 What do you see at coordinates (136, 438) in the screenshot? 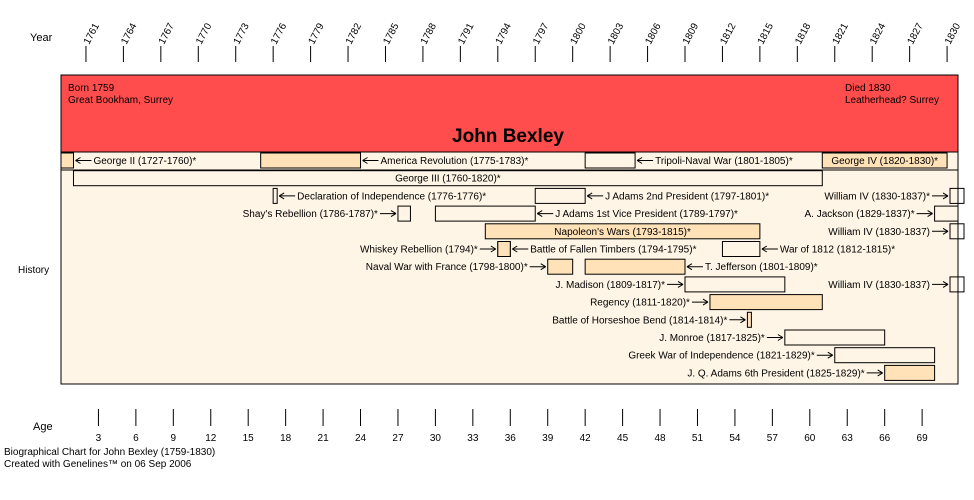
I see `age-tick-label: 6` at bounding box center [136, 438].